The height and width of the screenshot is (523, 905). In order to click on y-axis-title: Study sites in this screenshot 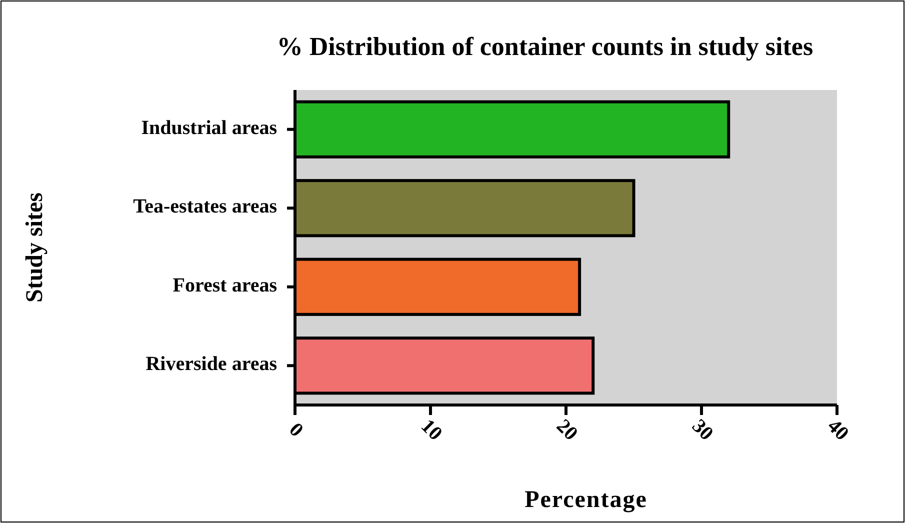, I will do `click(35, 247)`.